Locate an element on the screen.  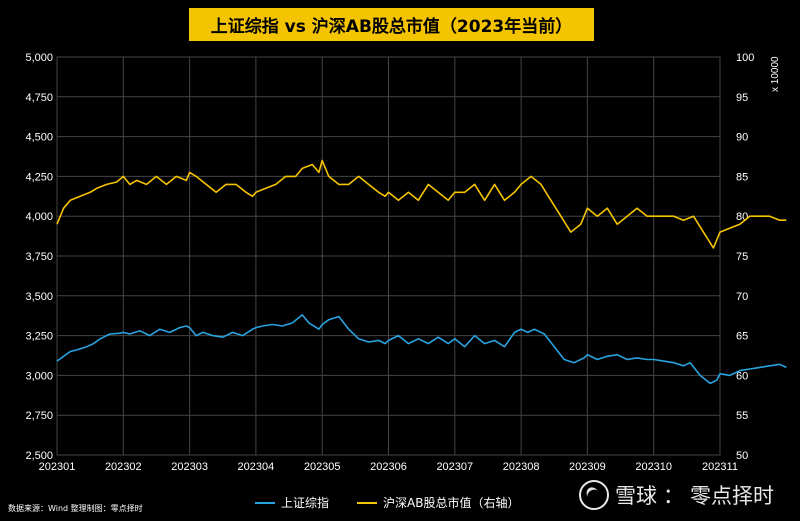
x-tick-label: 202310 is located at coordinates (653, 467).